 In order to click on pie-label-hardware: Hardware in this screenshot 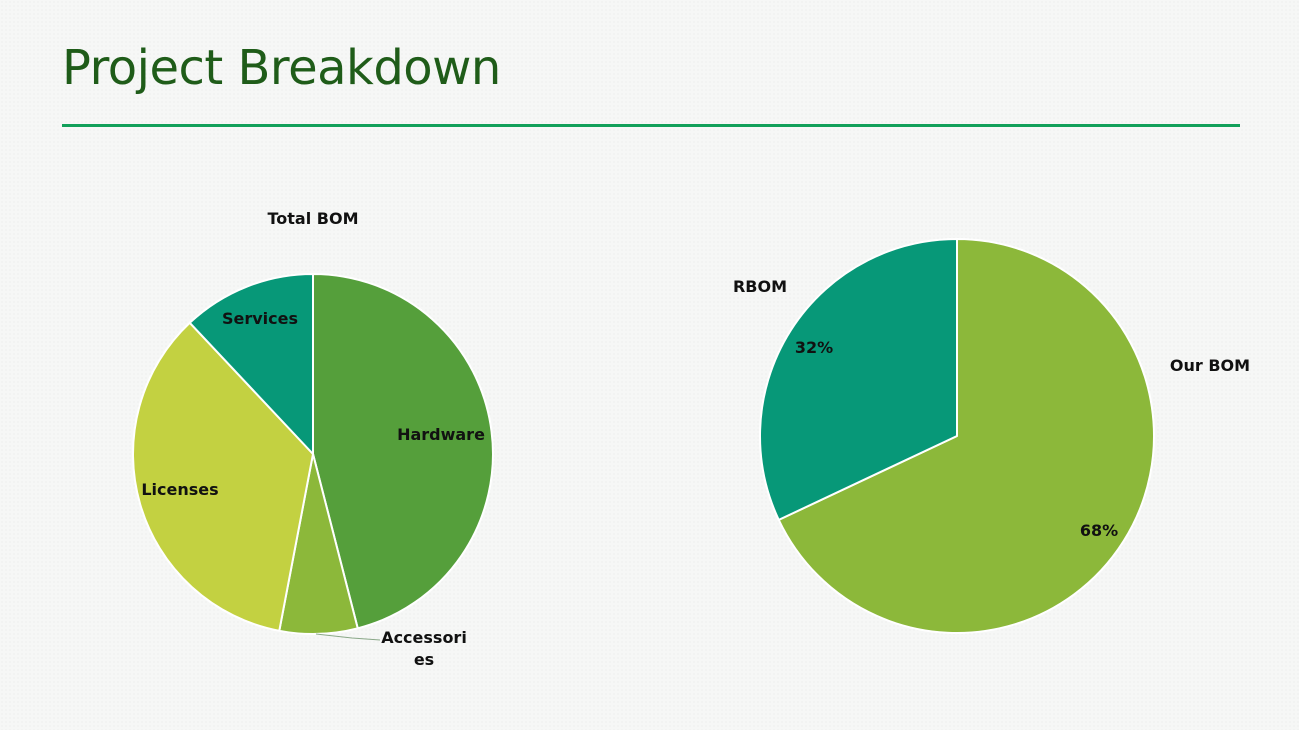, I will do `click(441, 434)`.